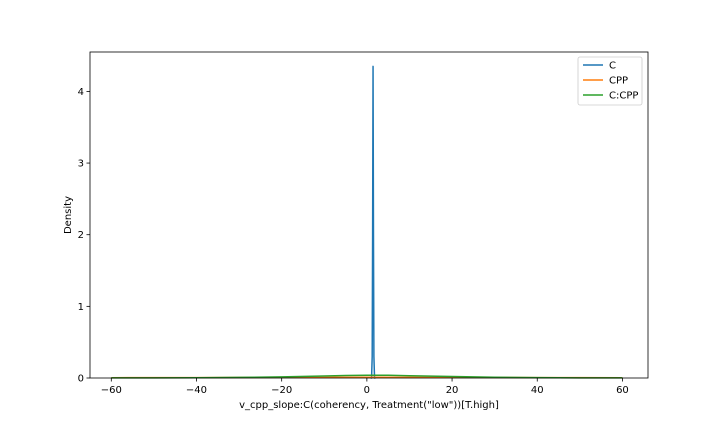 Image resolution: width=720 pixels, height=432 pixels. Describe the element at coordinates (81, 164) in the screenshot. I see `y-tick-label: 3` at that location.